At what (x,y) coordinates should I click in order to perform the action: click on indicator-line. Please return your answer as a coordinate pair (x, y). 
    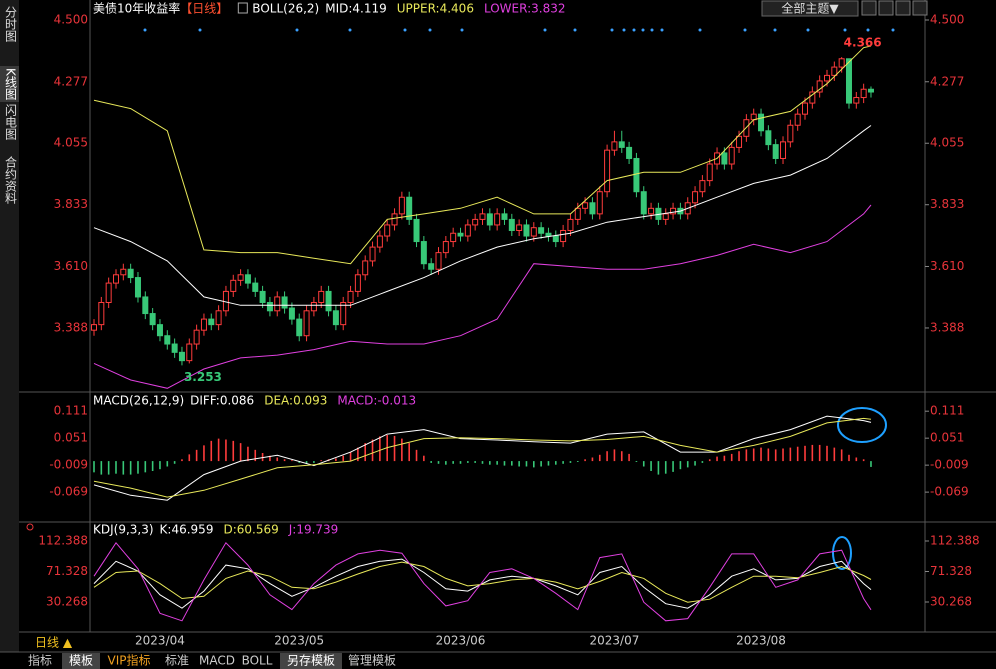
    Looking at the image, I should click on (482, 581).